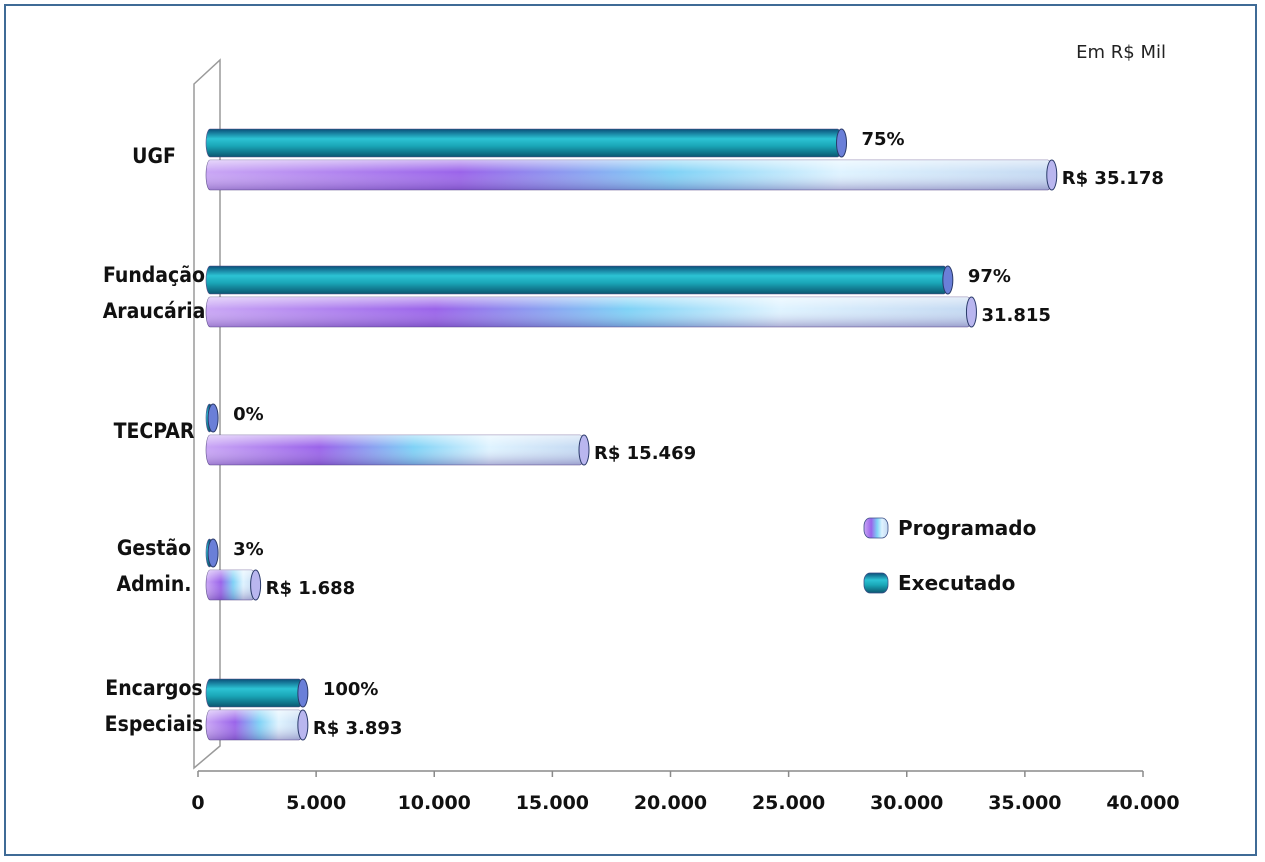 The image size is (1265, 862). Describe the element at coordinates (197, 803) in the screenshot. I see `x-tick-label: 0` at that location.